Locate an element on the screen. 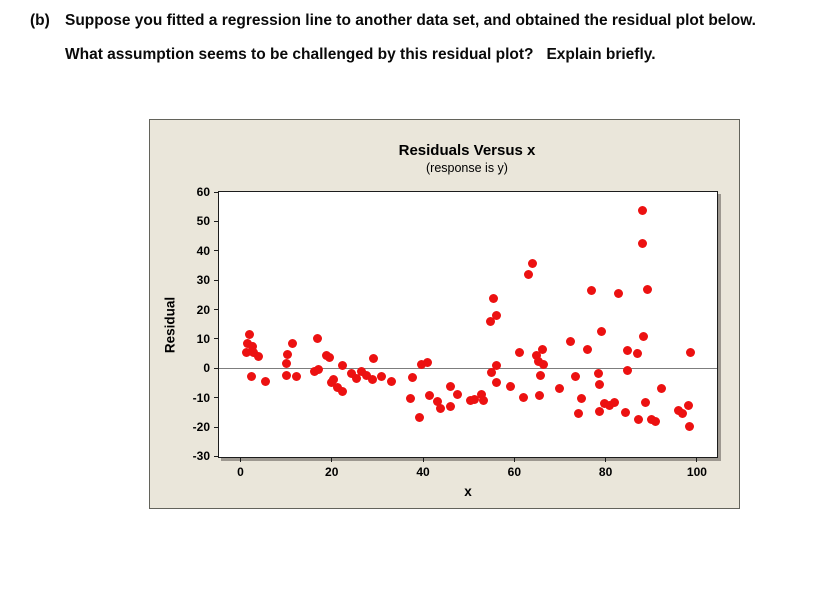  y-tick-label: -10 is located at coordinates (201, 397).